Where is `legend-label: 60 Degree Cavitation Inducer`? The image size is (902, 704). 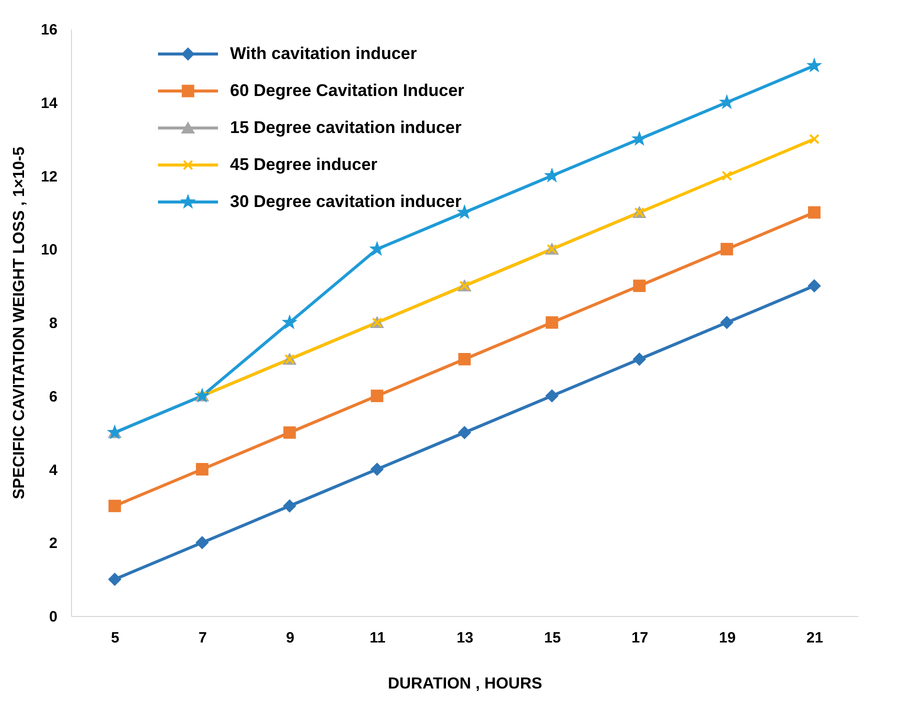
legend-label: 60 Degree Cavitation Inducer is located at coordinates (347, 90).